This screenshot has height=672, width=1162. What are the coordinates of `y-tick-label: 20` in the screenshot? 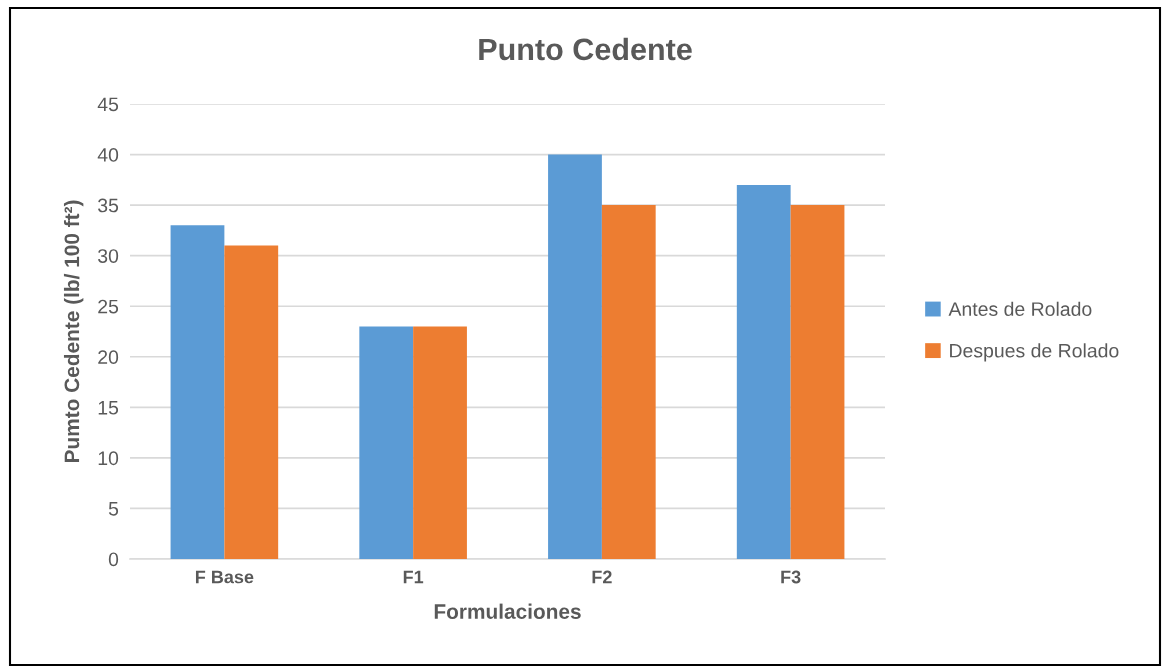 It's located at (108, 357).